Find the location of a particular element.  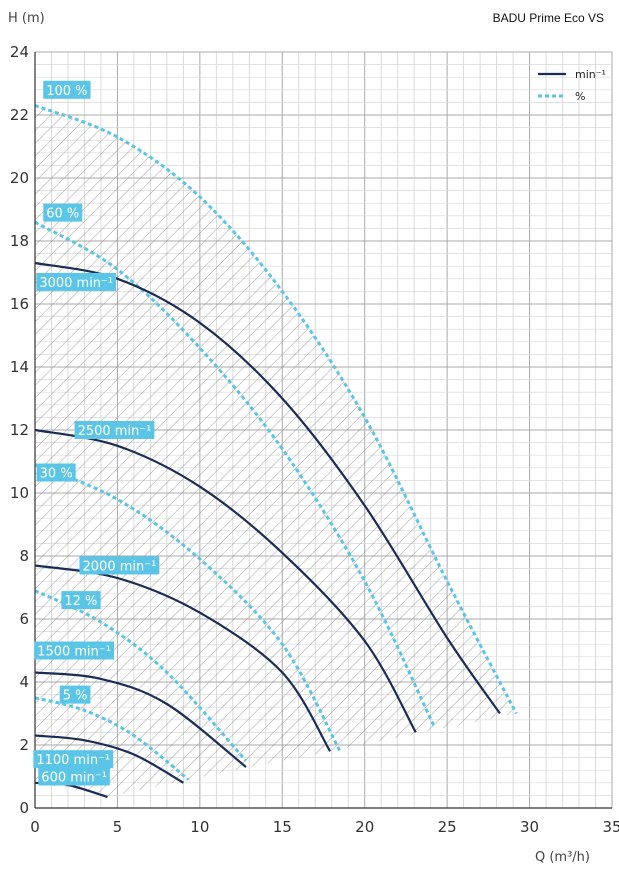

power-label-1-text: 60 % is located at coordinates (62, 214).